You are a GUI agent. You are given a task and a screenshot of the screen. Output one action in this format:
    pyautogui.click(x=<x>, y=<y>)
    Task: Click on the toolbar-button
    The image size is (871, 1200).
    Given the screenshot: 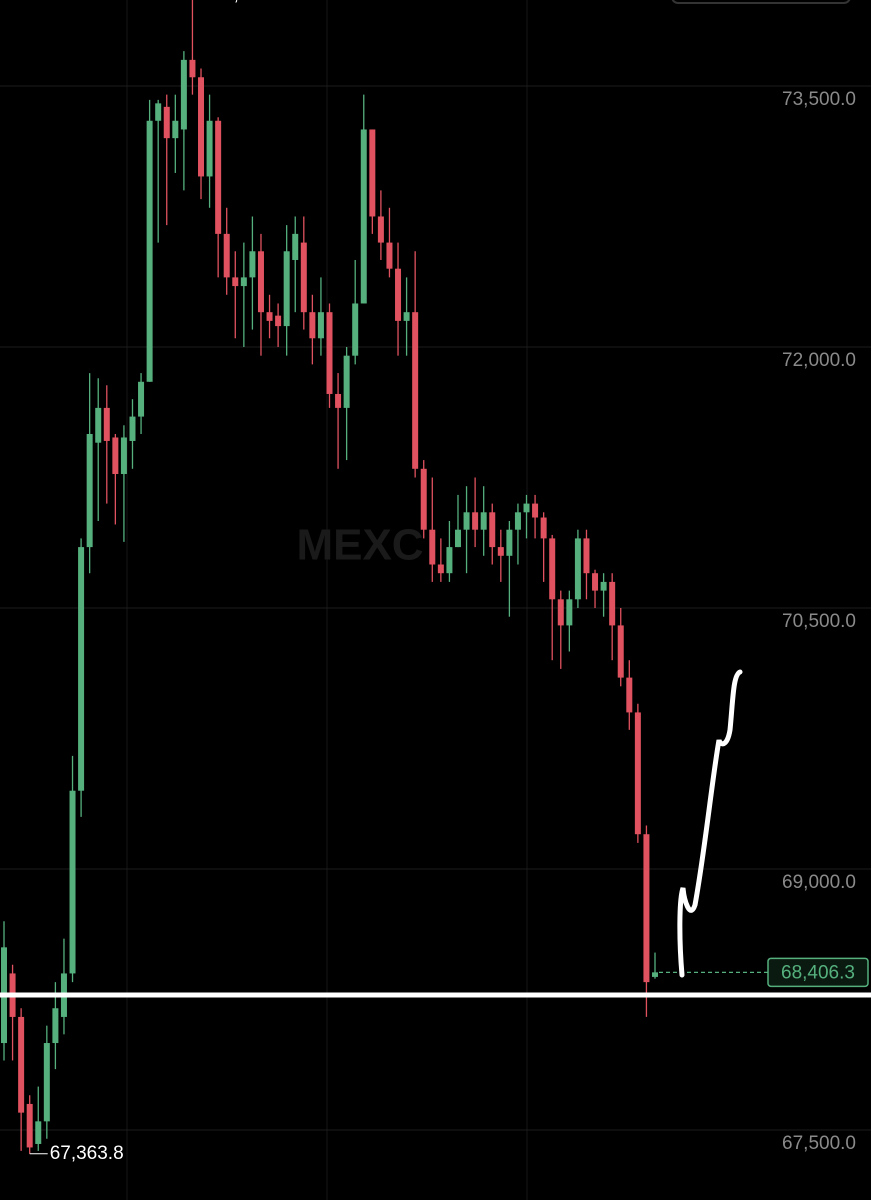 What is the action you would take?
    pyautogui.click(x=761, y=2)
    